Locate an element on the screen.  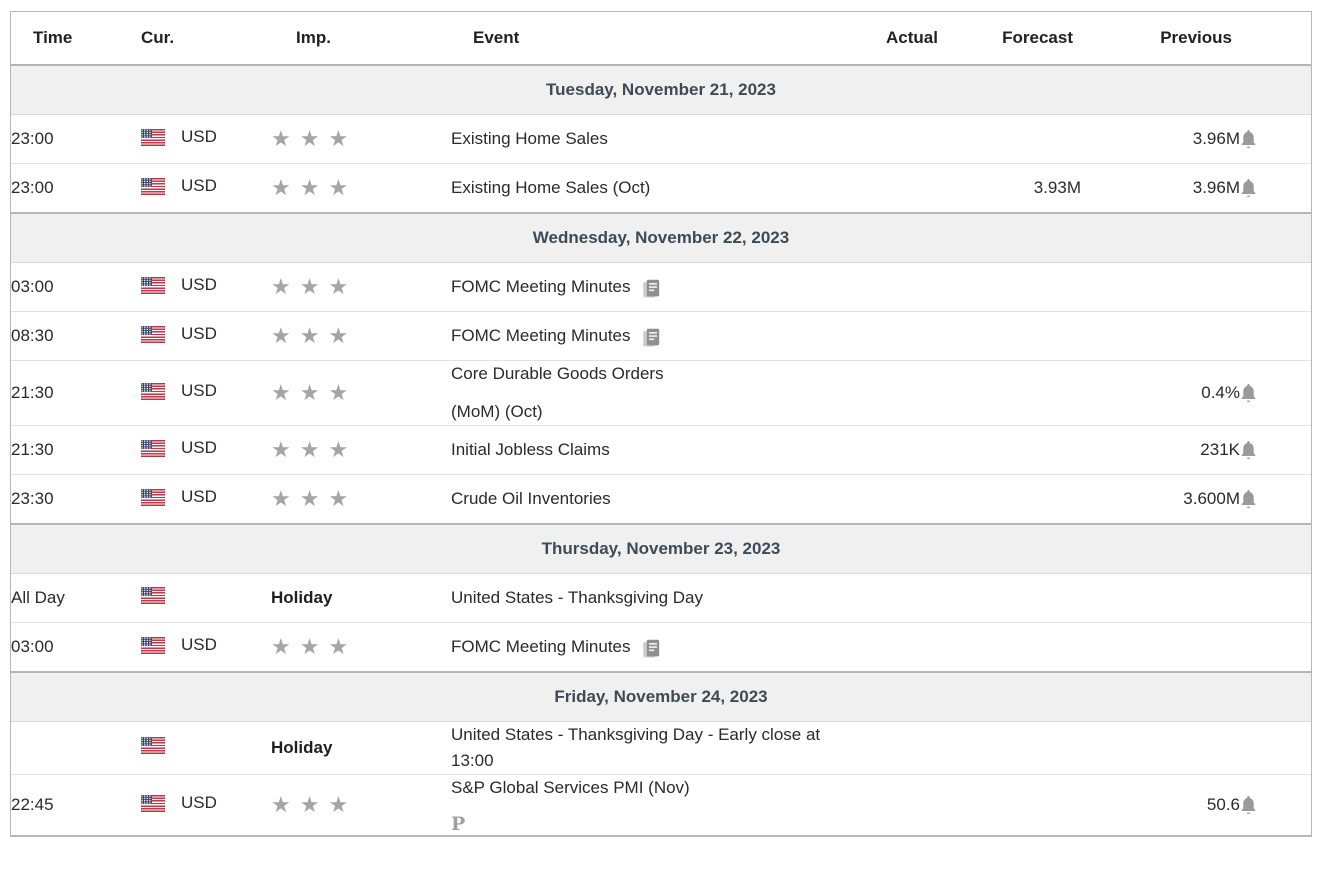
event-cell: Existing Home Sales is located at coordinates (653, 139).